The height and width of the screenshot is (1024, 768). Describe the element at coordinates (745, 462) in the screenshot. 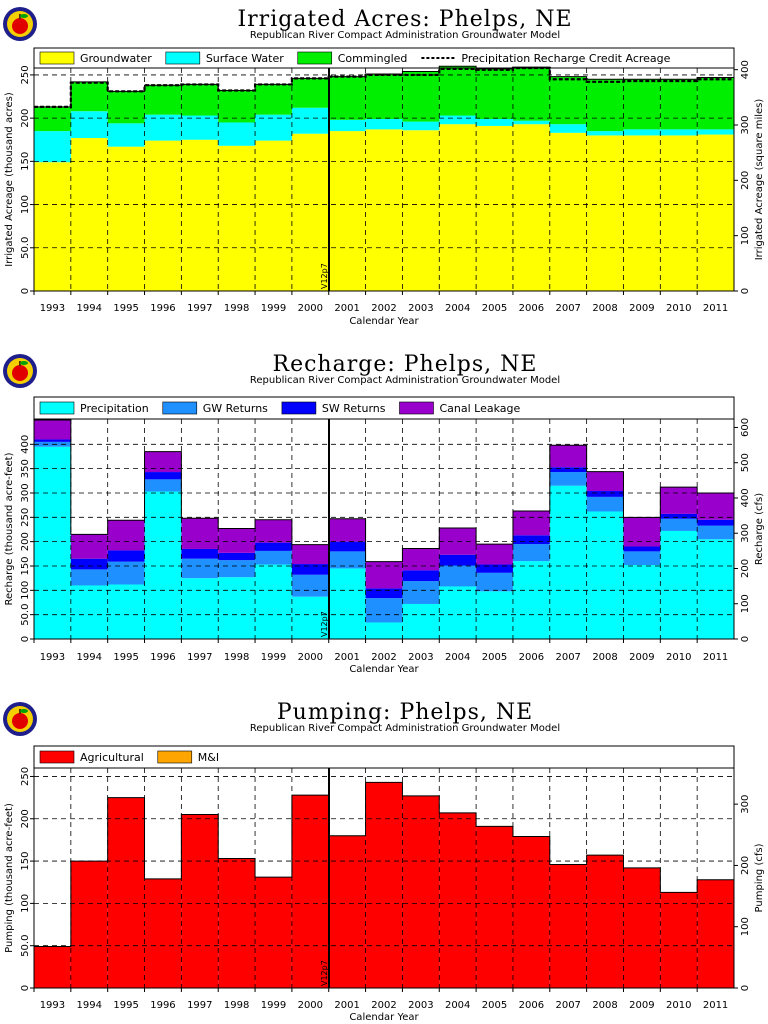

I see `y2-tick-label: 500` at that location.